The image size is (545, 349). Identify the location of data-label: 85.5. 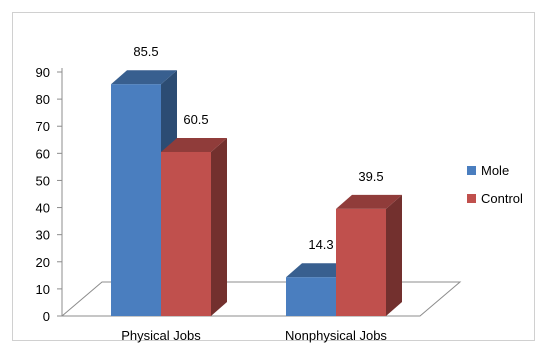
(145, 51).